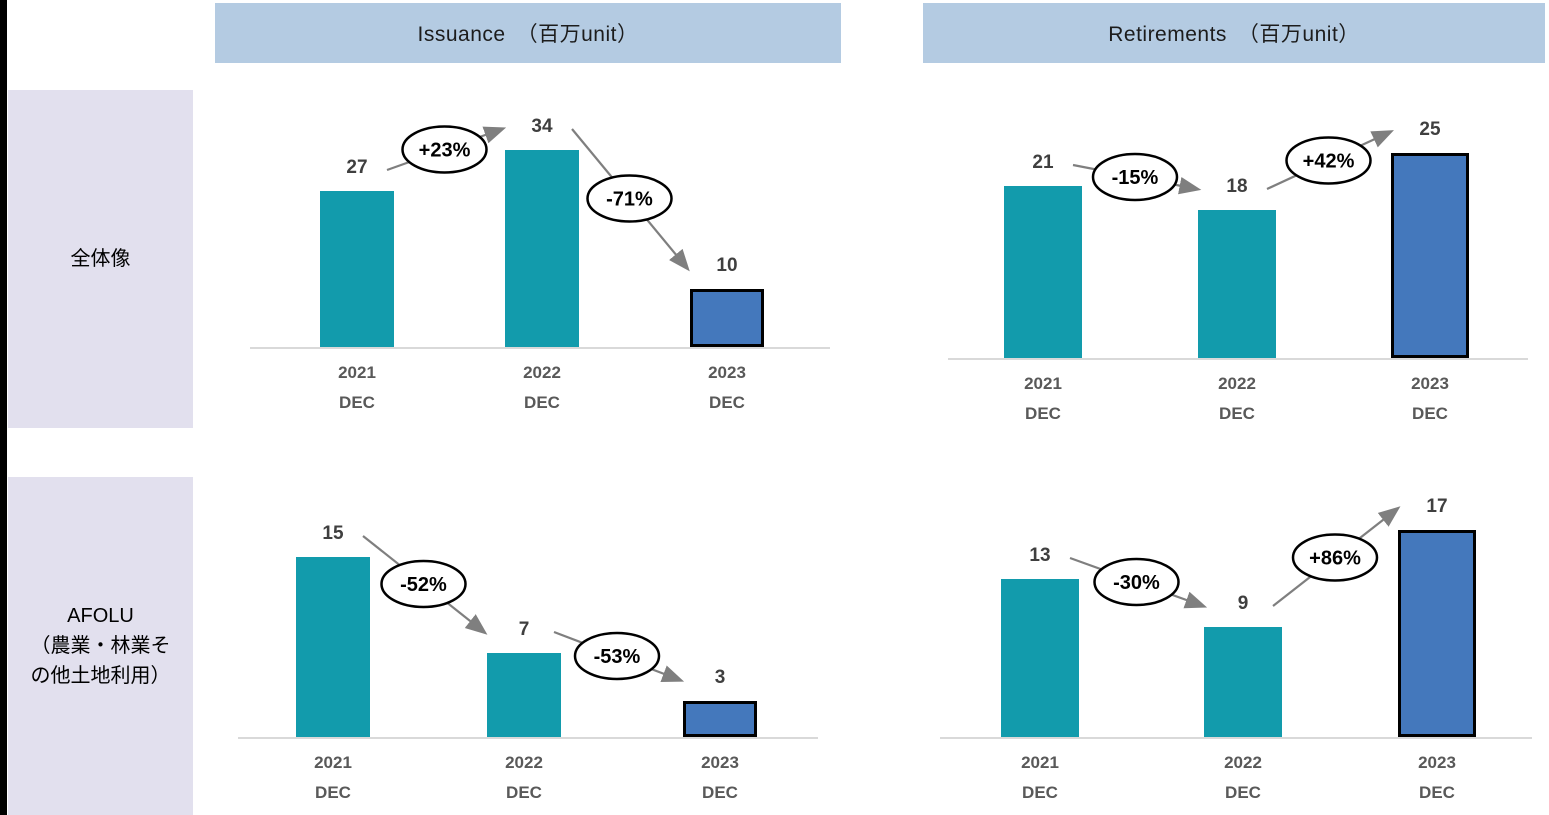 This screenshot has height=815, width=1549. What do you see at coordinates (524, 629) in the screenshot?
I see `bar-value-label: 7` at bounding box center [524, 629].